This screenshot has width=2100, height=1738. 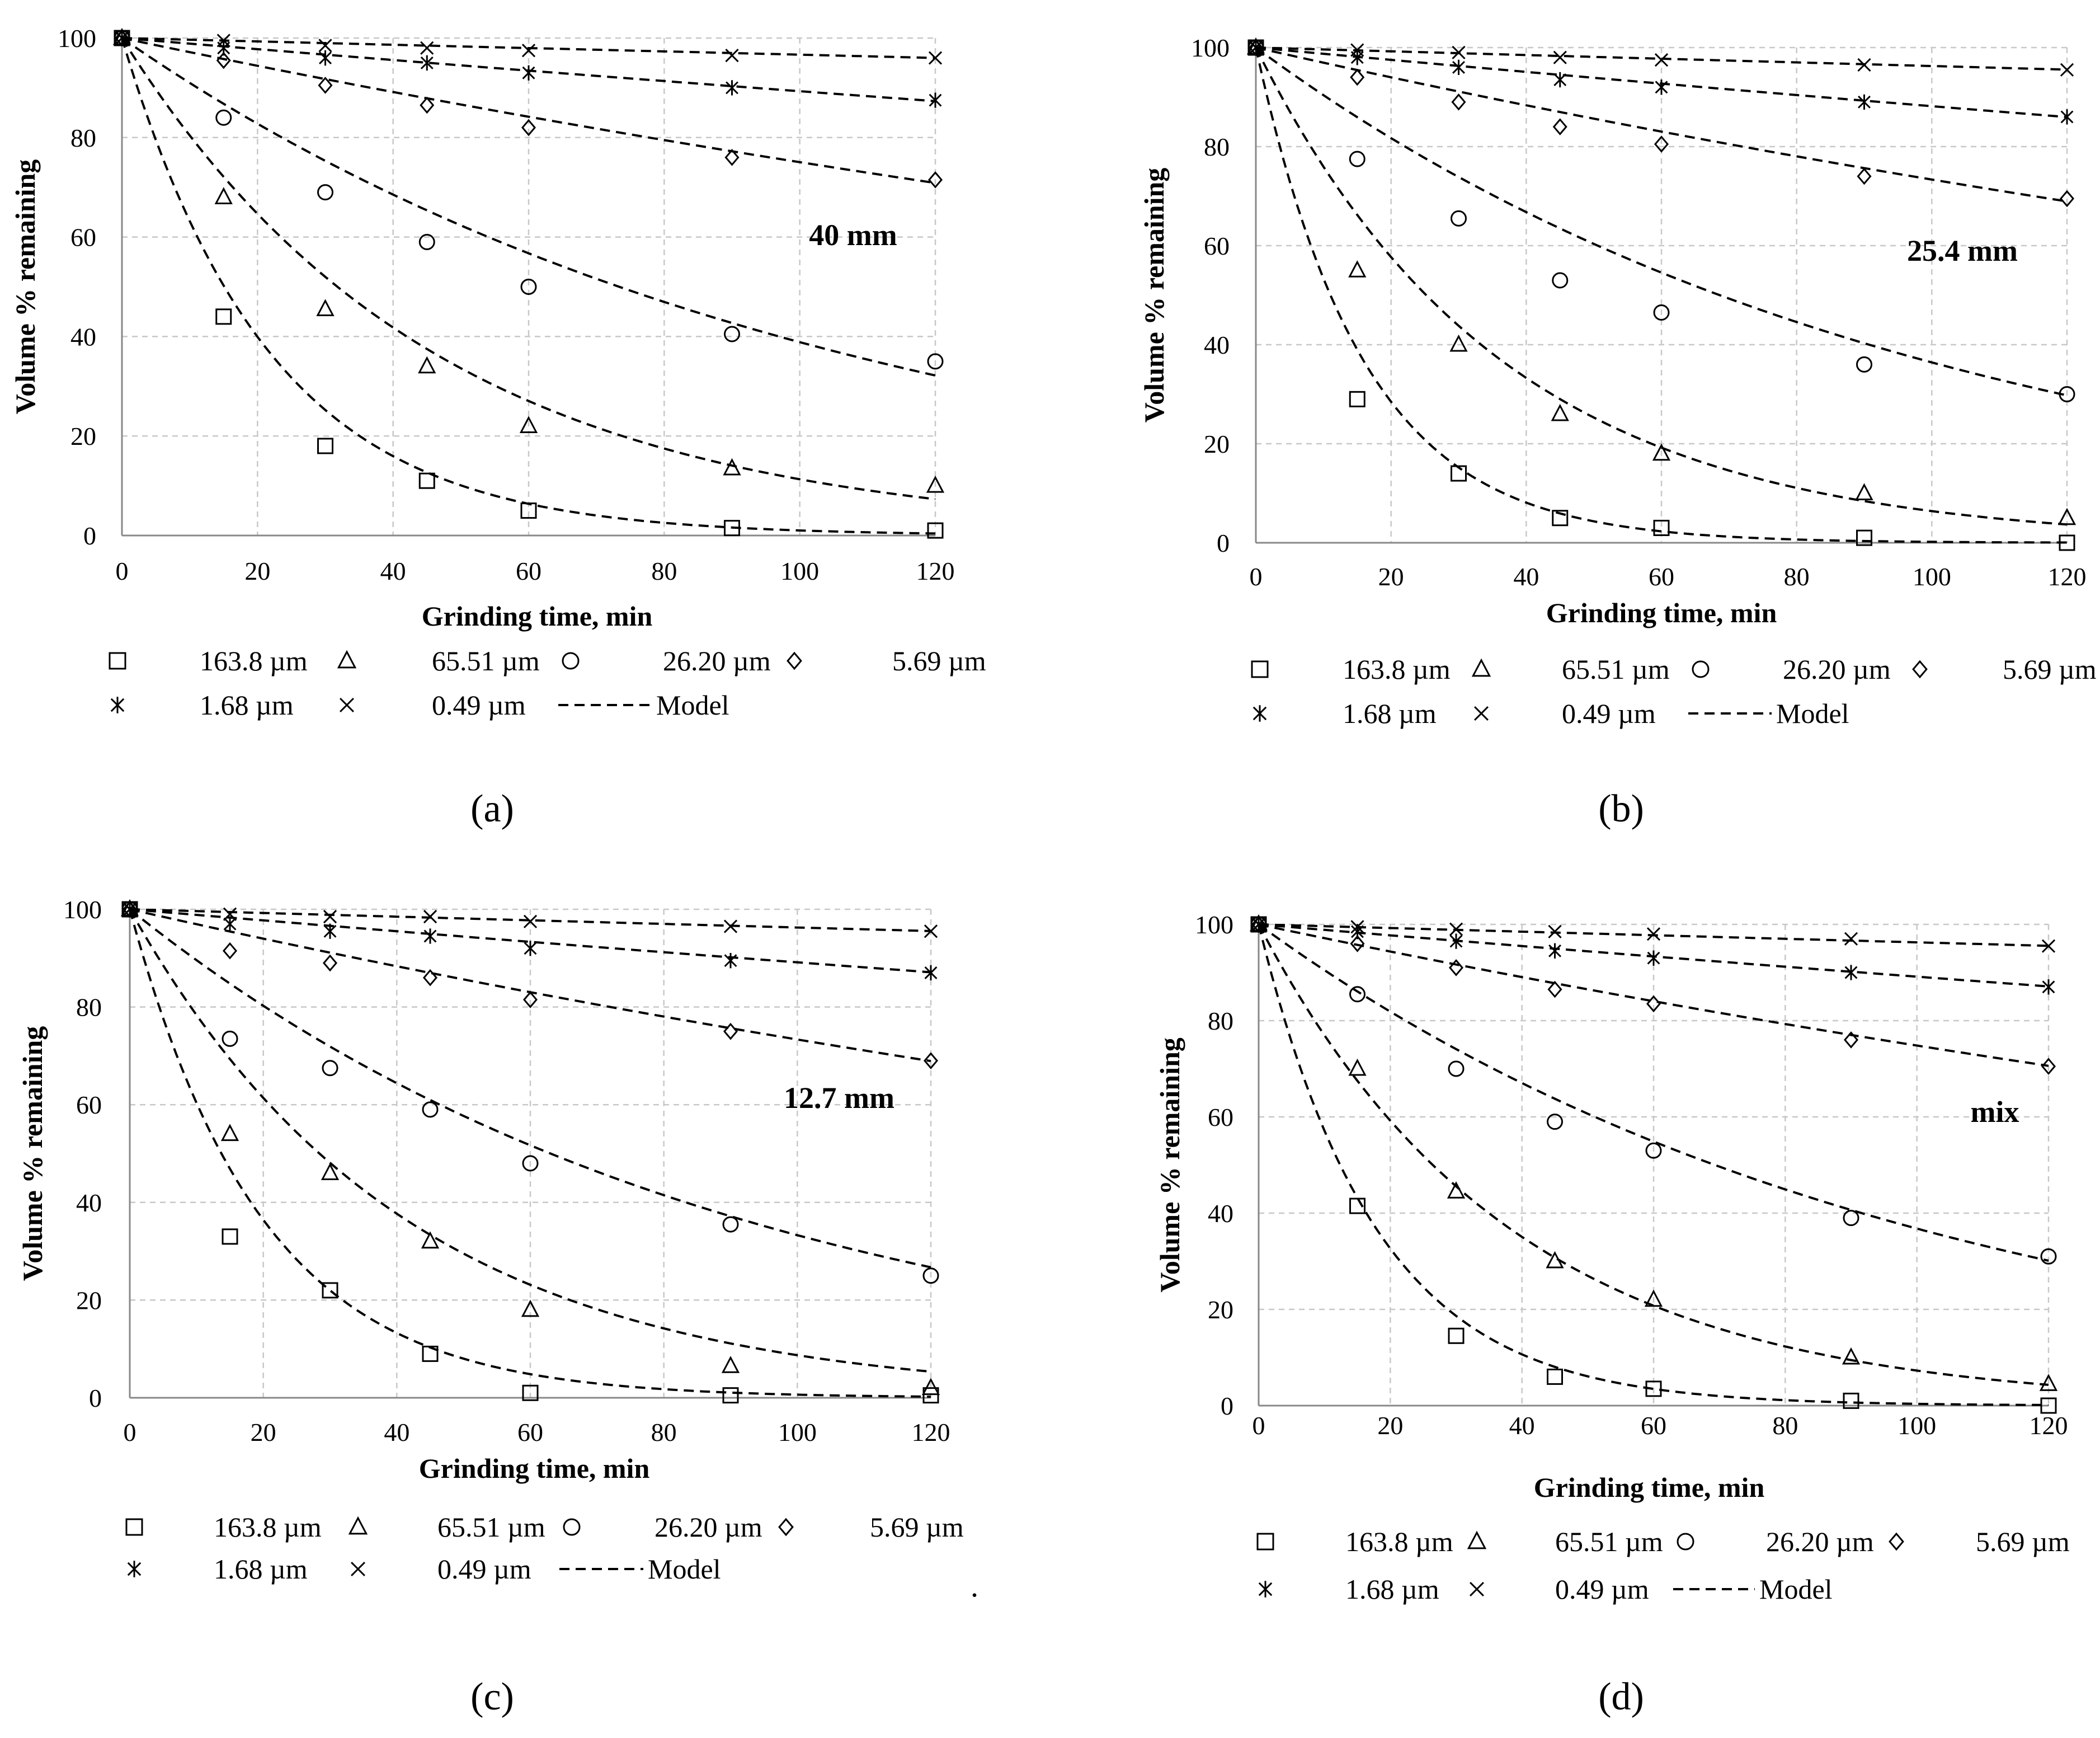 What do you see at coordinates (1812, 714) in the screenshot?
I see `legend-label: Model` at bounding box center [1812, 714].